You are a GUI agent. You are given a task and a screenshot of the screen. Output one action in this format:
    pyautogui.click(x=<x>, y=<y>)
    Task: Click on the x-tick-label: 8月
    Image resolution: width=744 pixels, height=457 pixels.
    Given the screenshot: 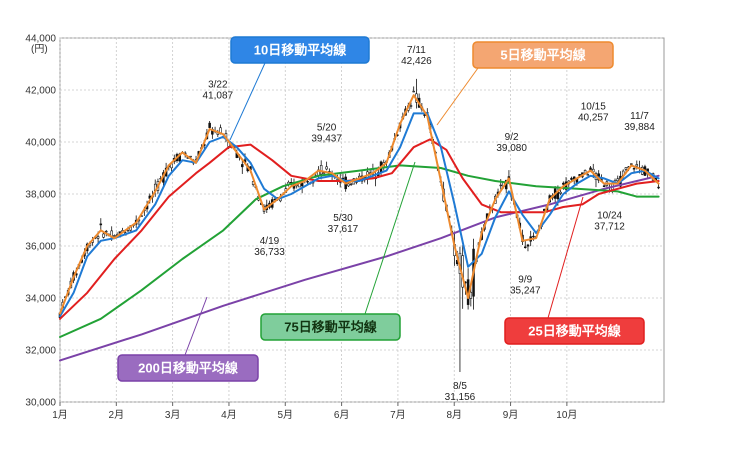 What is the action you would take?
    pyautogui.click(x=454, y=415)
    